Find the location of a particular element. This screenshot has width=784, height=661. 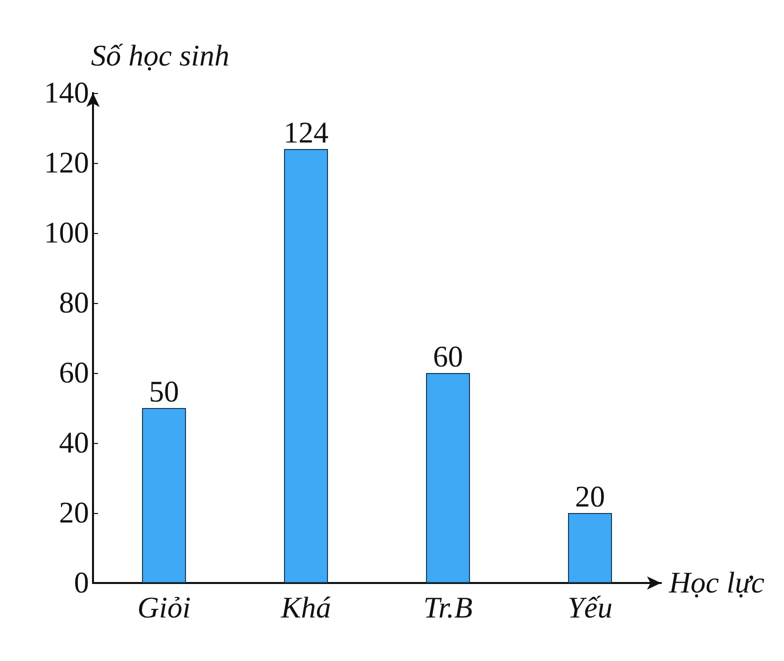

x-tick-label: Khá is located at coordinates (306, 608).